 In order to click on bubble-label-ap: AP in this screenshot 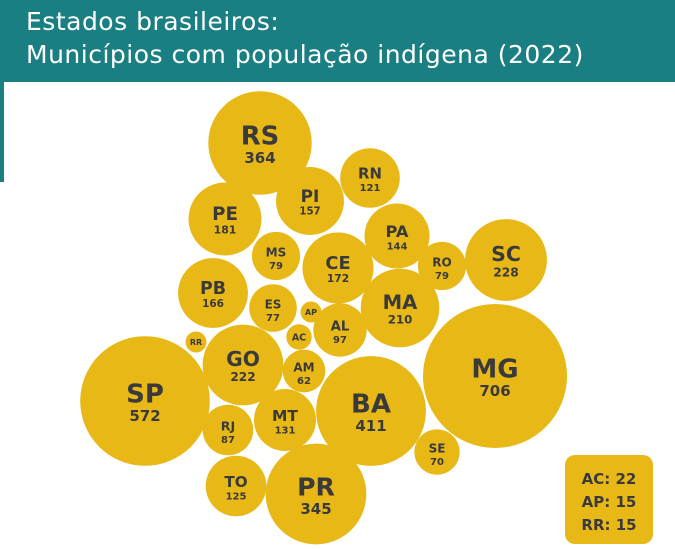, I will do `click(311, 312)`.